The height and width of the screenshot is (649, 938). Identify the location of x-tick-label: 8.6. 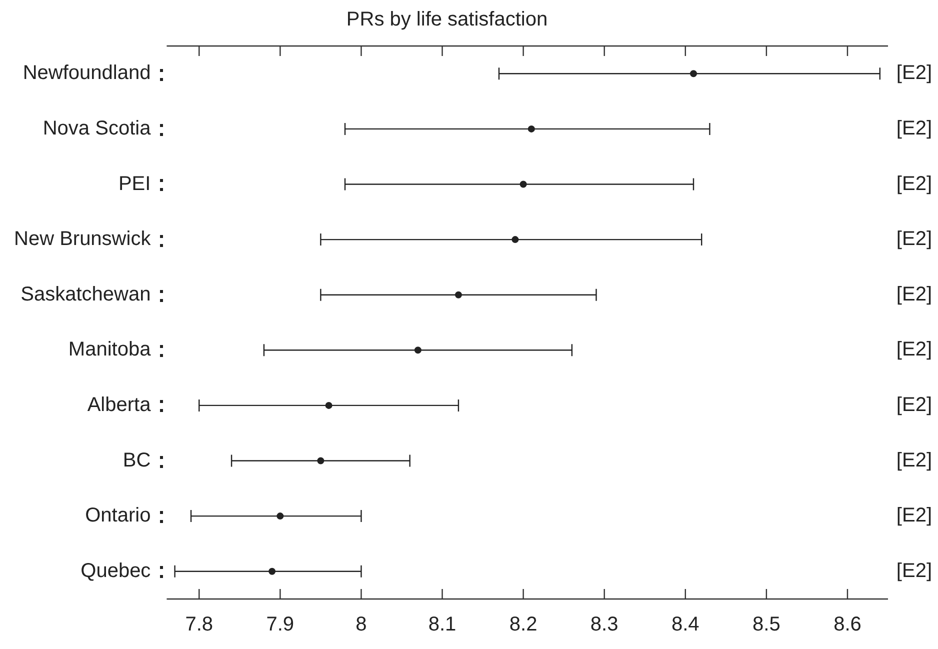
(848, 625).